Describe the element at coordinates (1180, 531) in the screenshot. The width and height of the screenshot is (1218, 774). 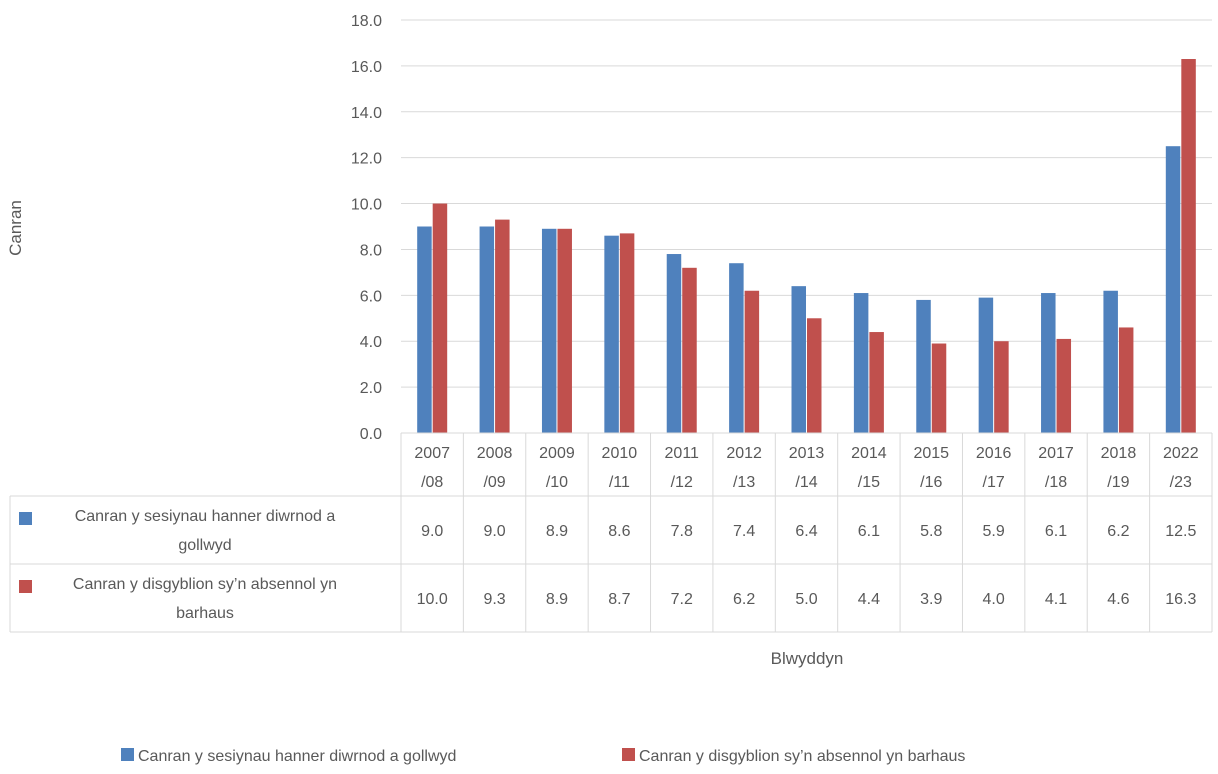
I see `data-value-label: 12.5` at that location.